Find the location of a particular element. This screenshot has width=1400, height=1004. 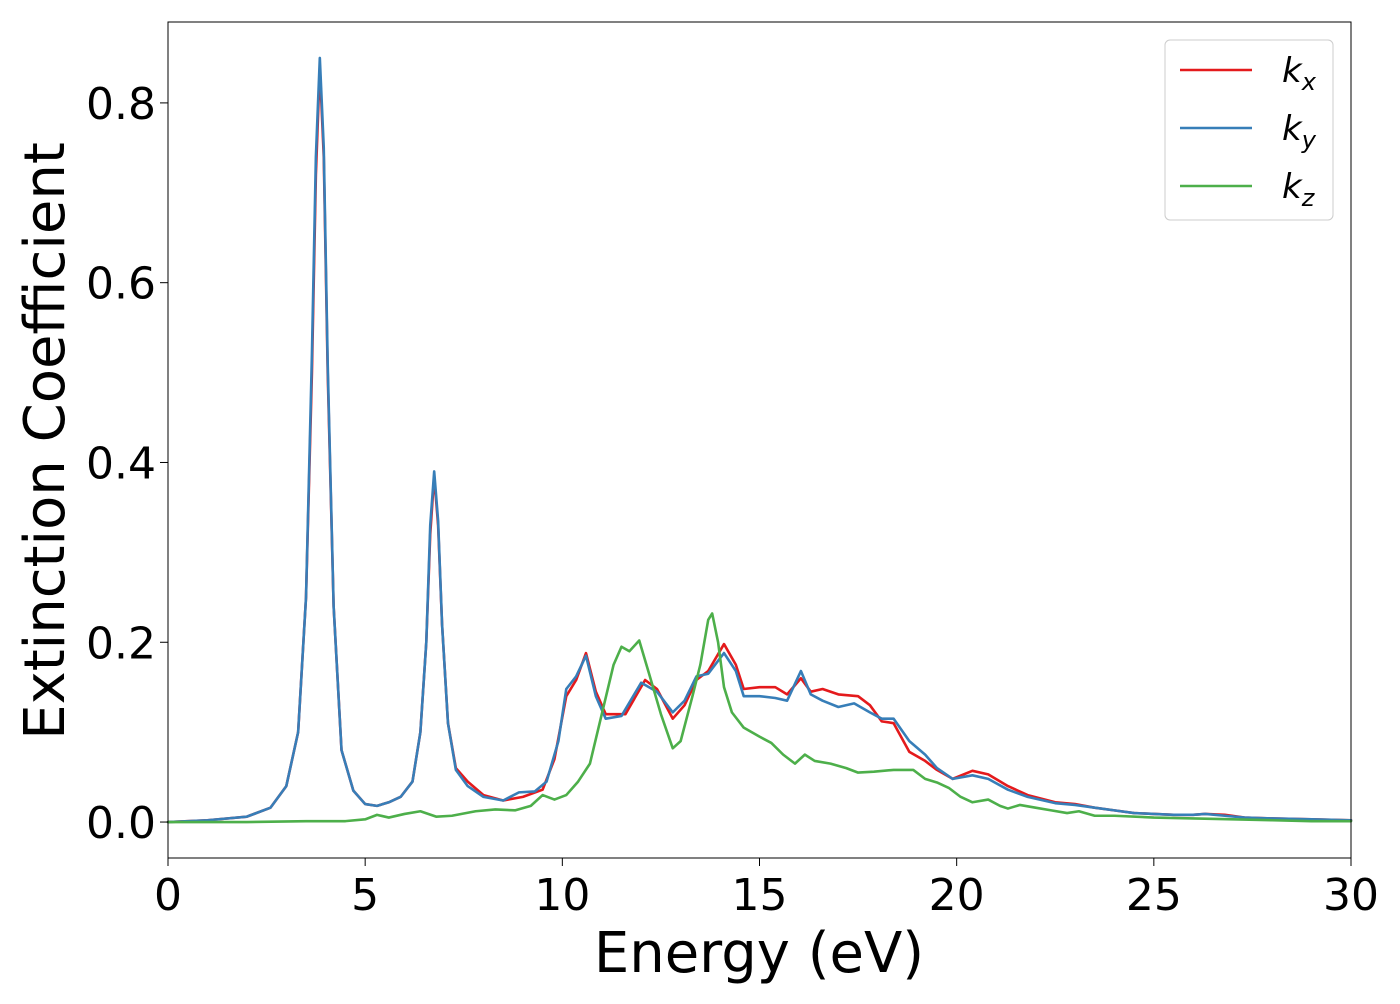

legend-label-x: kx is located at coordinates (1299, 73).